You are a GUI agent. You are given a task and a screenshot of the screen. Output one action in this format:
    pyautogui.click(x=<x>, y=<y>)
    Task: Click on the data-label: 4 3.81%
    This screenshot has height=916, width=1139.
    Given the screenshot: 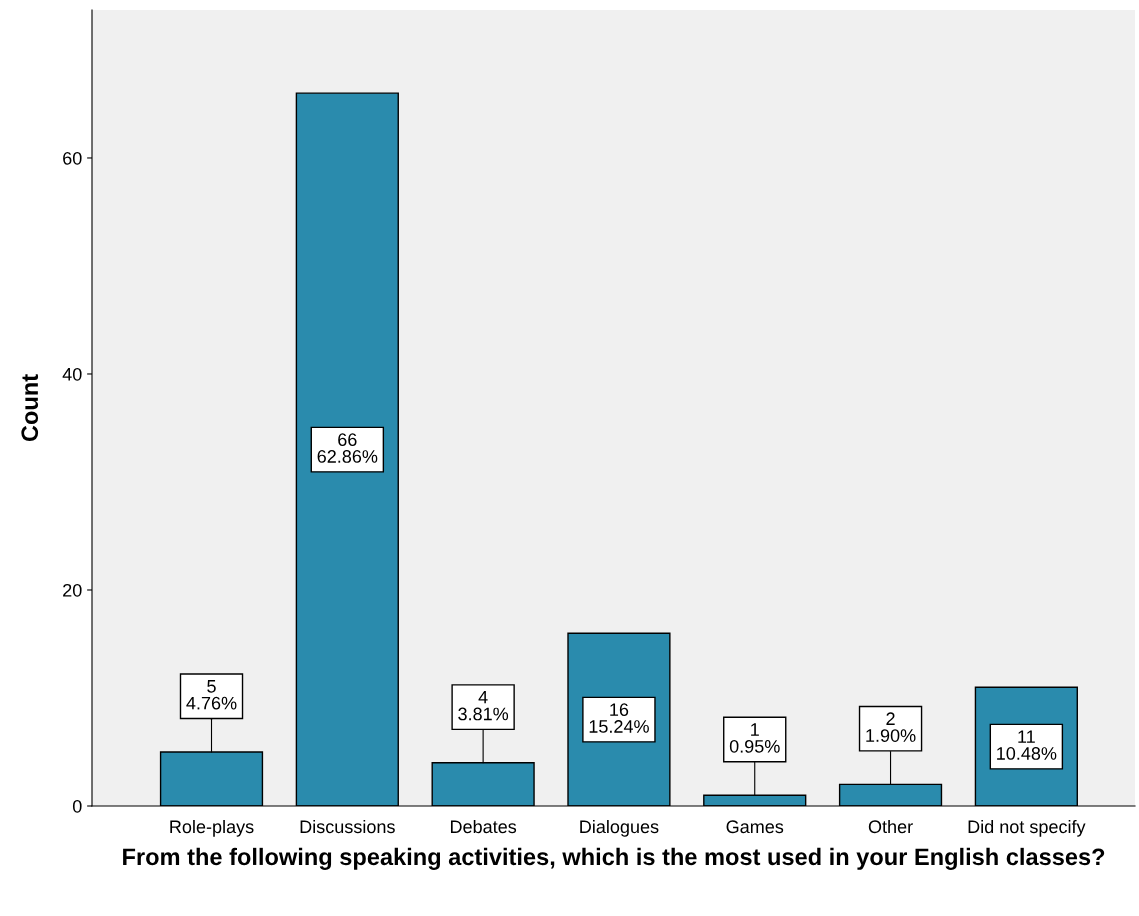 What is the action you would take?
    pyautogui.click(x=483, y=705)
    